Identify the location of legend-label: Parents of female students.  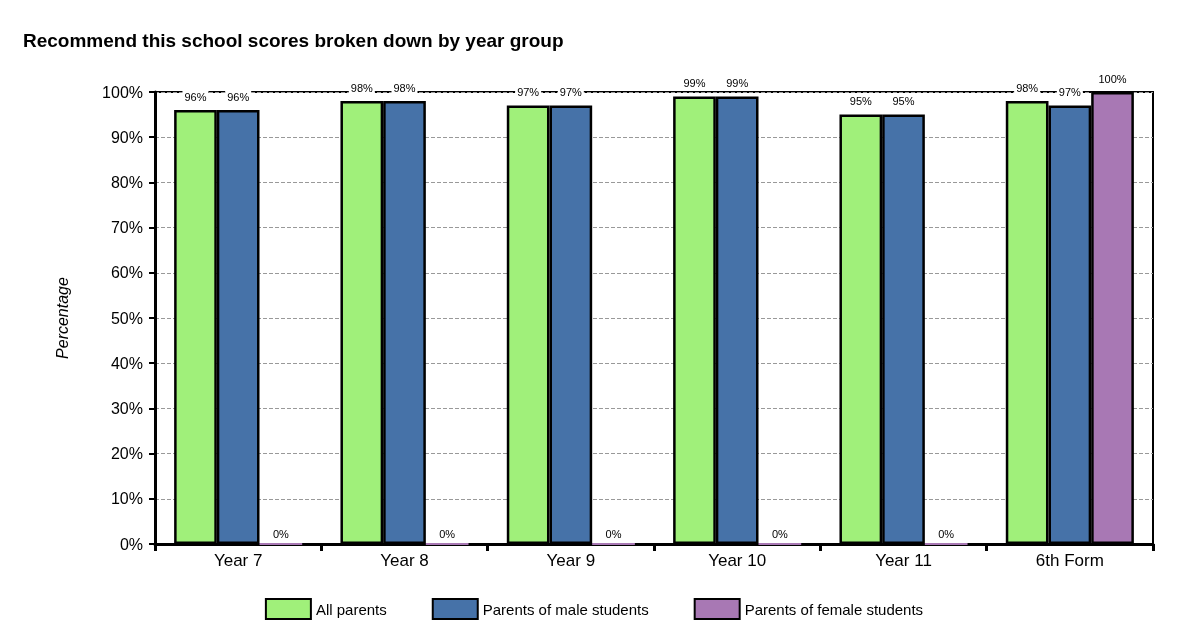
(834, 609).